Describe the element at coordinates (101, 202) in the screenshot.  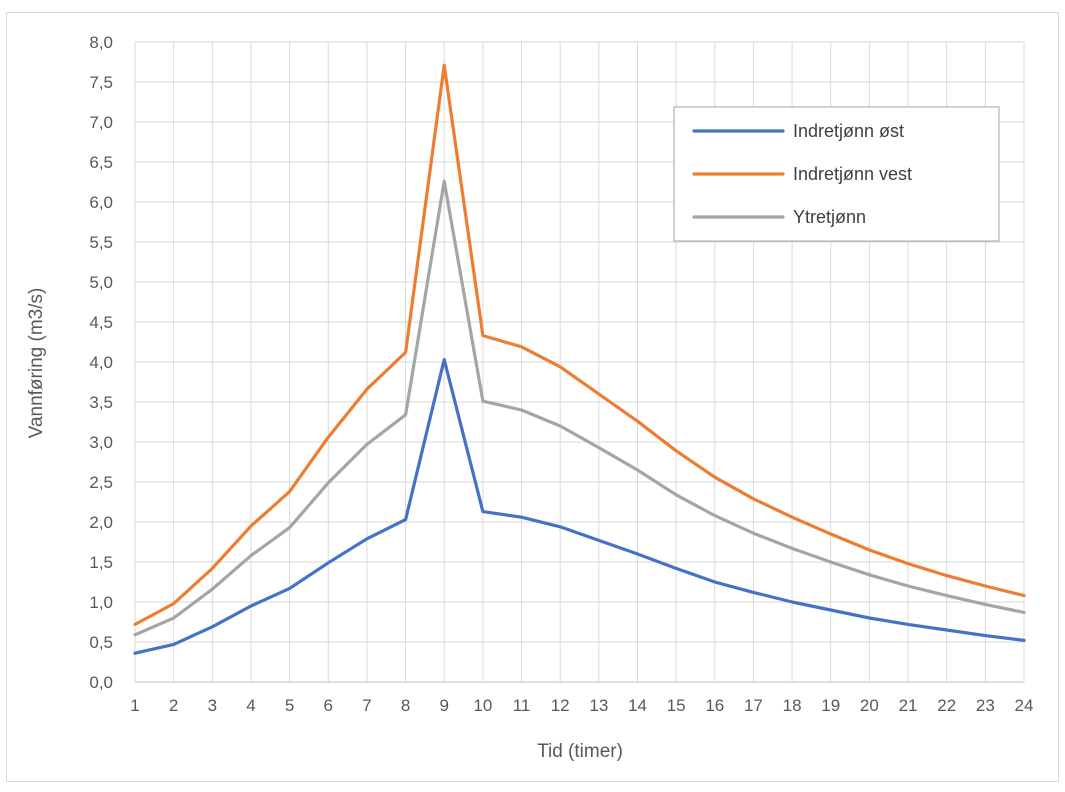
I see `y-tick-label: 6,0` at that location.